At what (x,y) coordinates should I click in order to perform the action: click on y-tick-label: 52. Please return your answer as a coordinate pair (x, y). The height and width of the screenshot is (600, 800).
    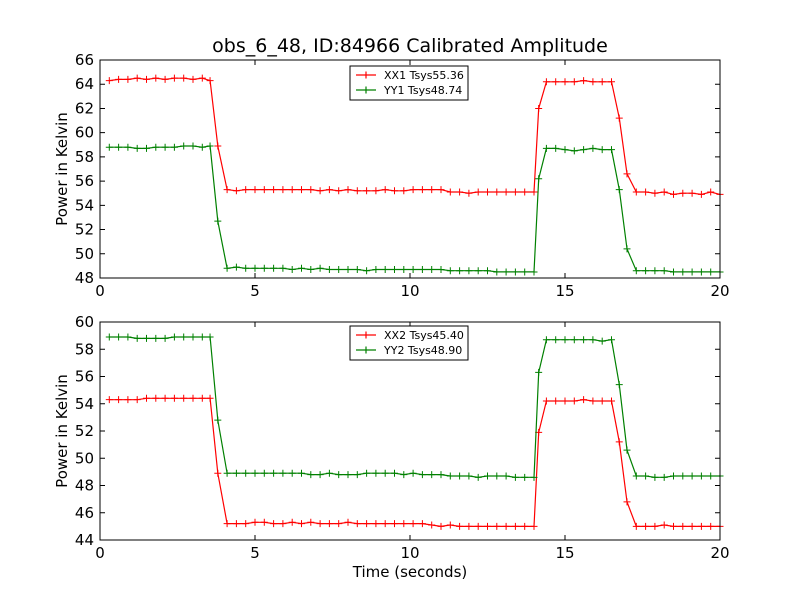
    Looking at the image, I should click on (84, 431).